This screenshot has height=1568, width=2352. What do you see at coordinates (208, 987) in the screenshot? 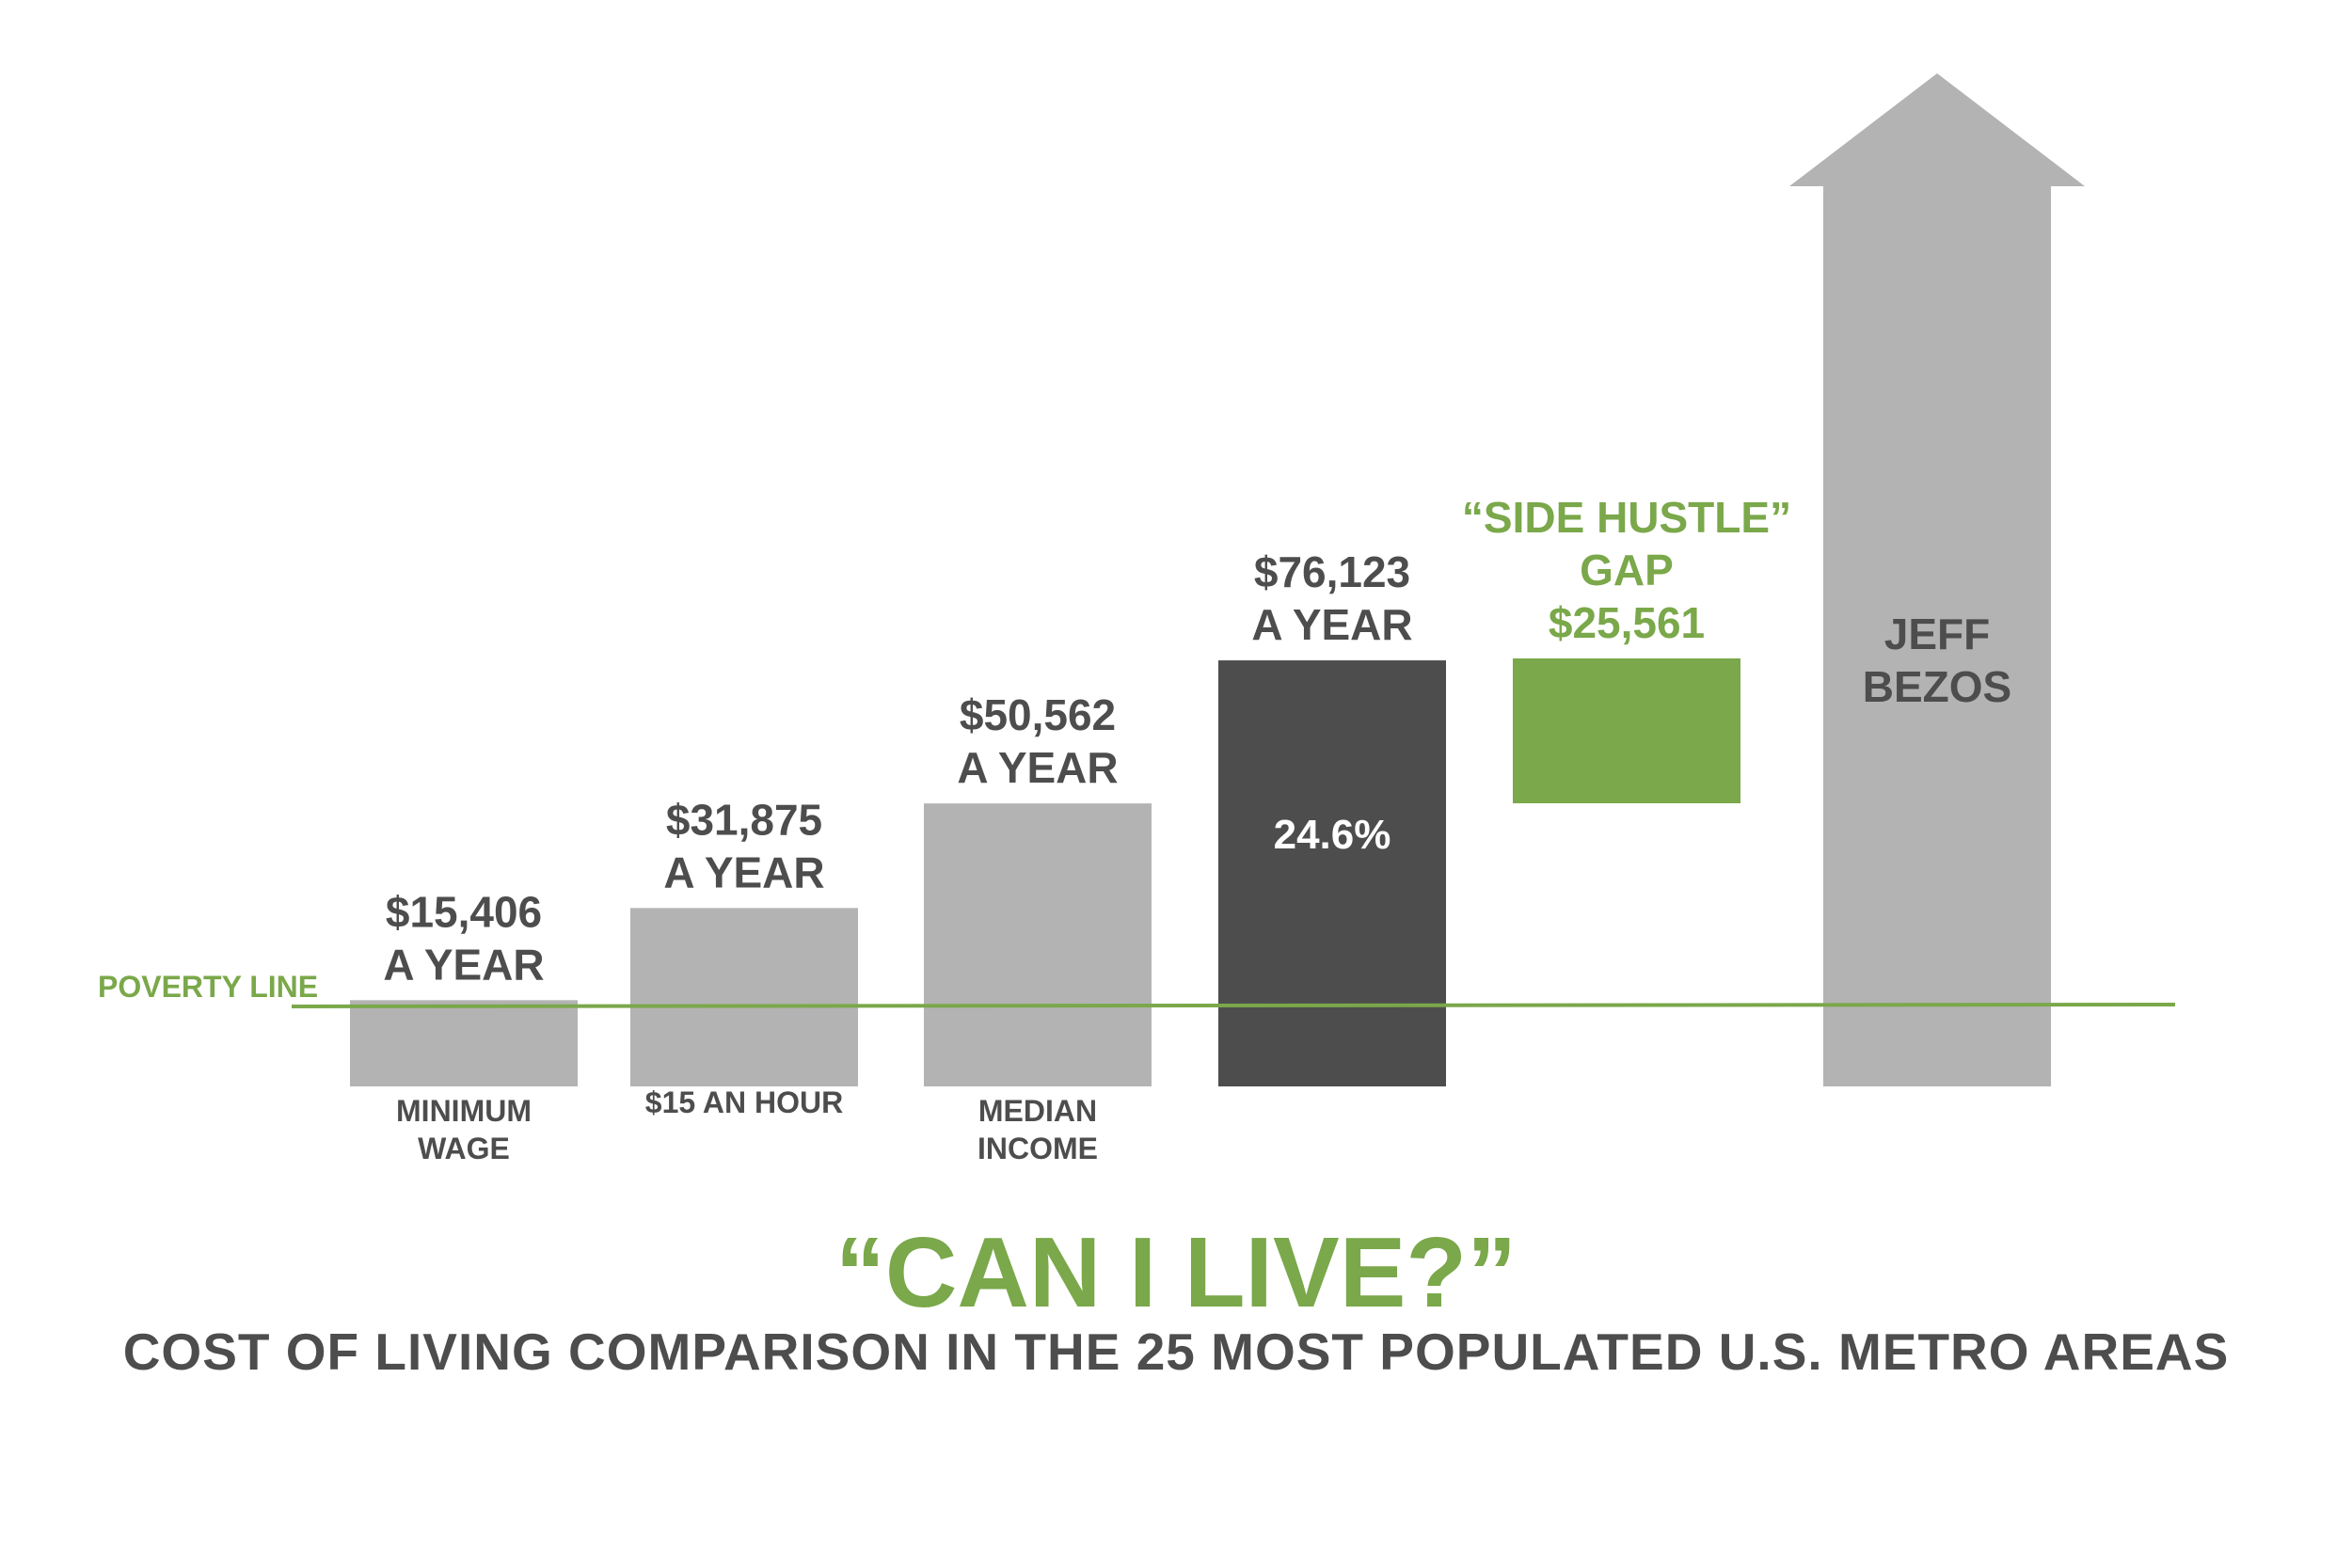
I see `poverty-line-label: POVERTY LINE` at bounding box center [208, 987].